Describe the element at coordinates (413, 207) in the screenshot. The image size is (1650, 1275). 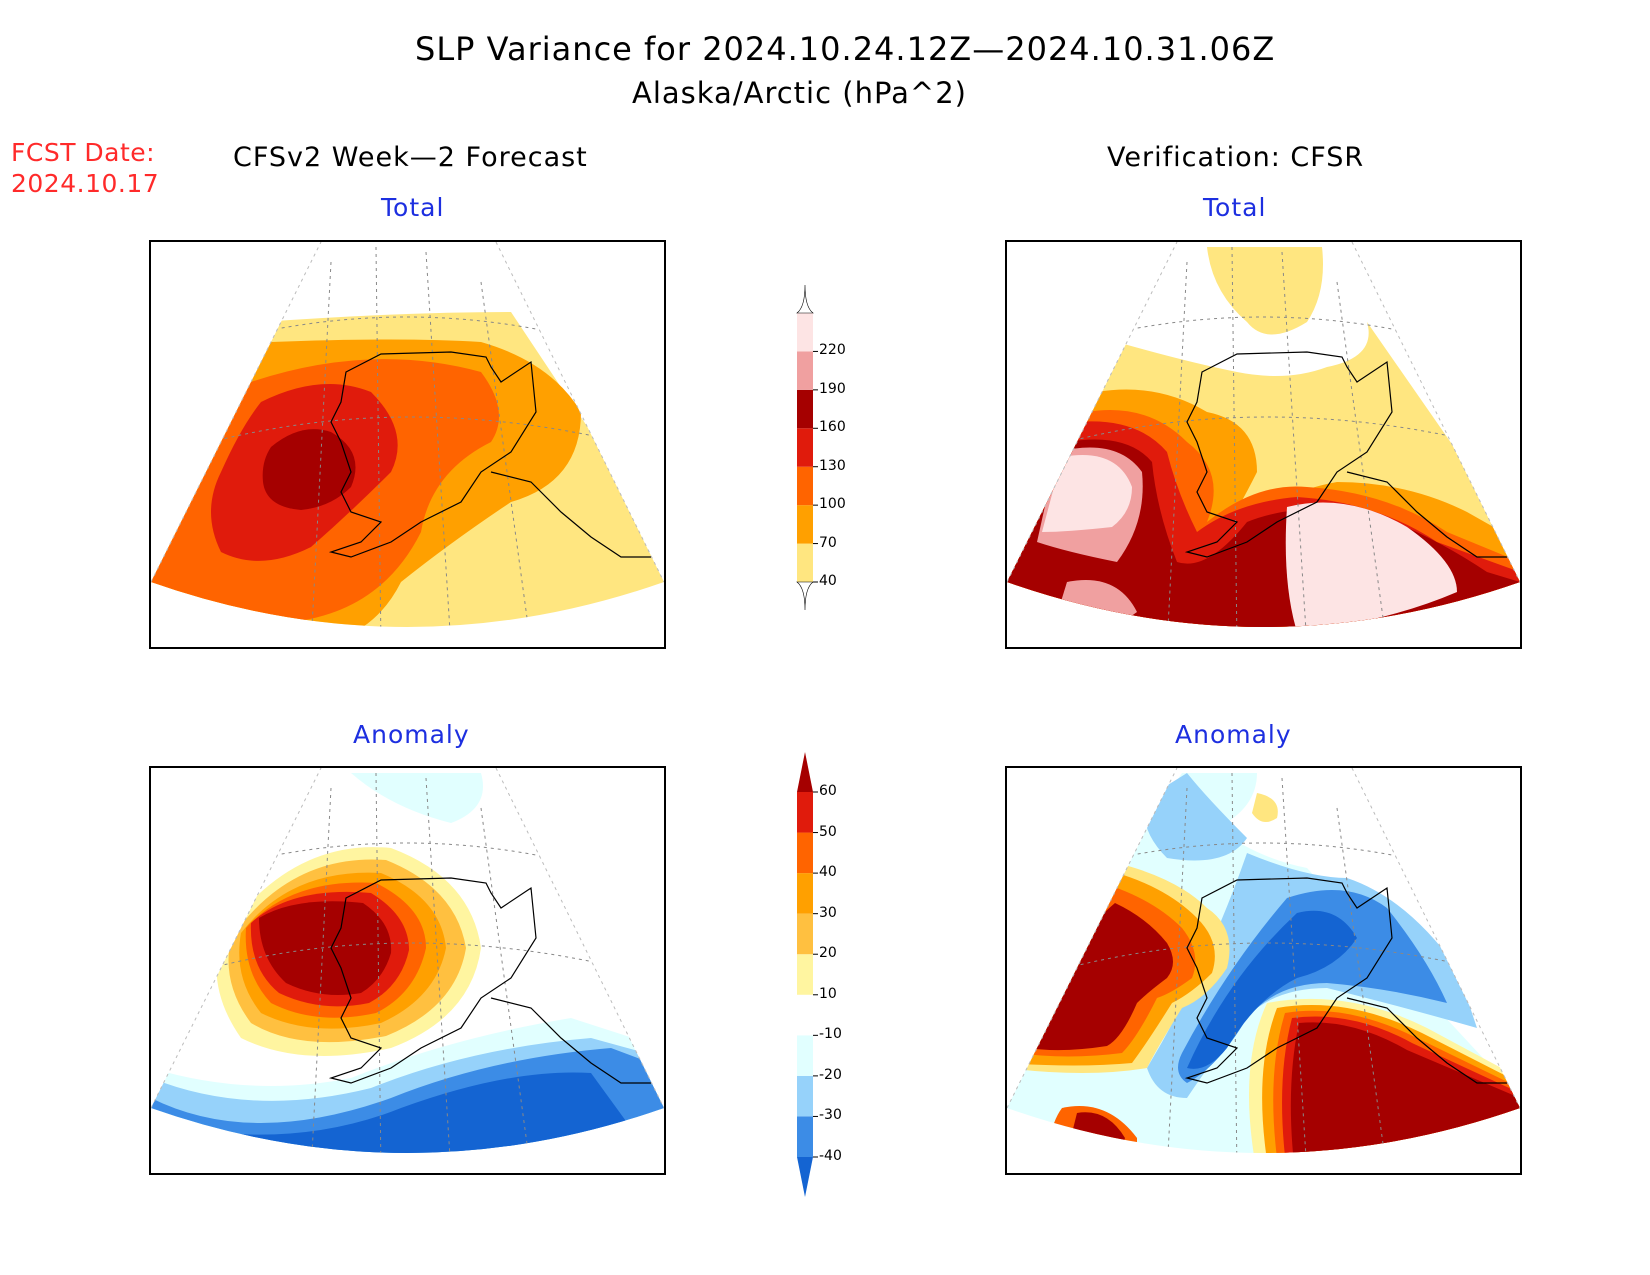
I see `forecast-total-title: Total` at that location.